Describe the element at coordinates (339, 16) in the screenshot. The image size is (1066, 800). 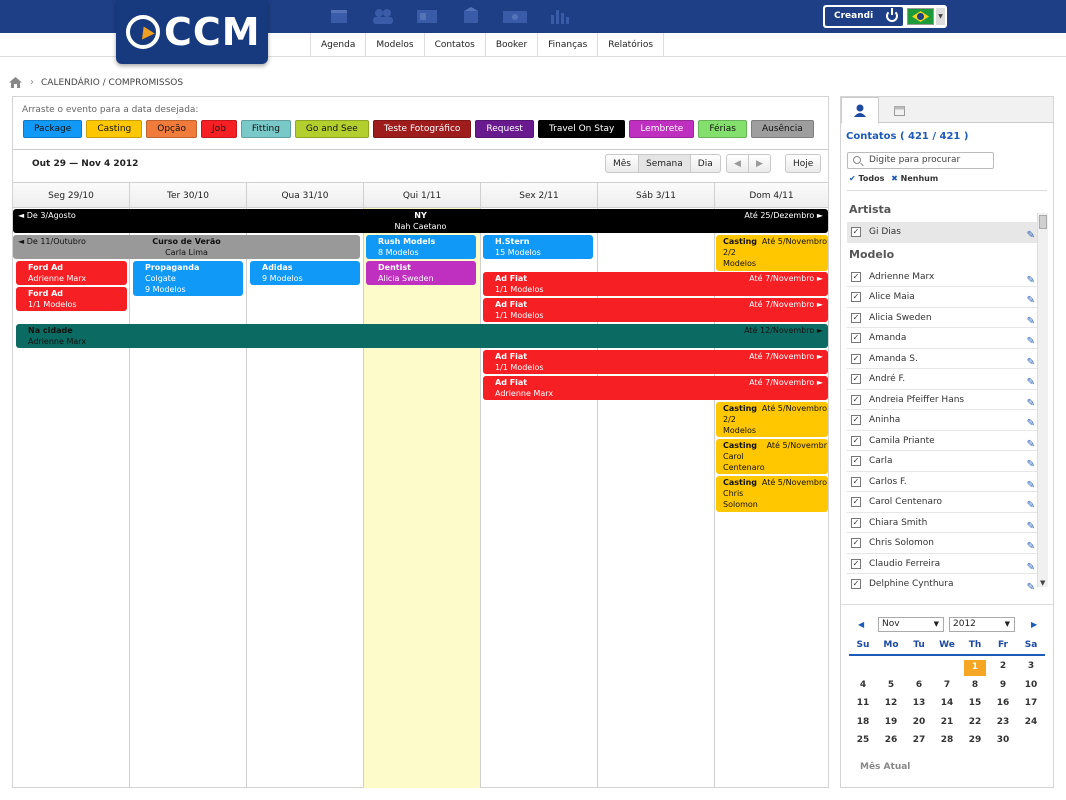
I see `calendar-icon` at that location.